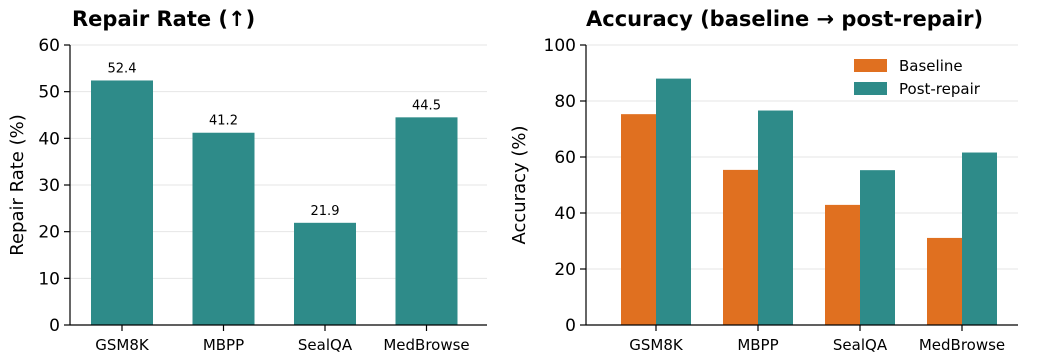 The width and height of the screenshot is (1039, 352). Describe the element at coordinates (426, 105) in the screenshot. I see `bar-value-label: 44.5` at that location.